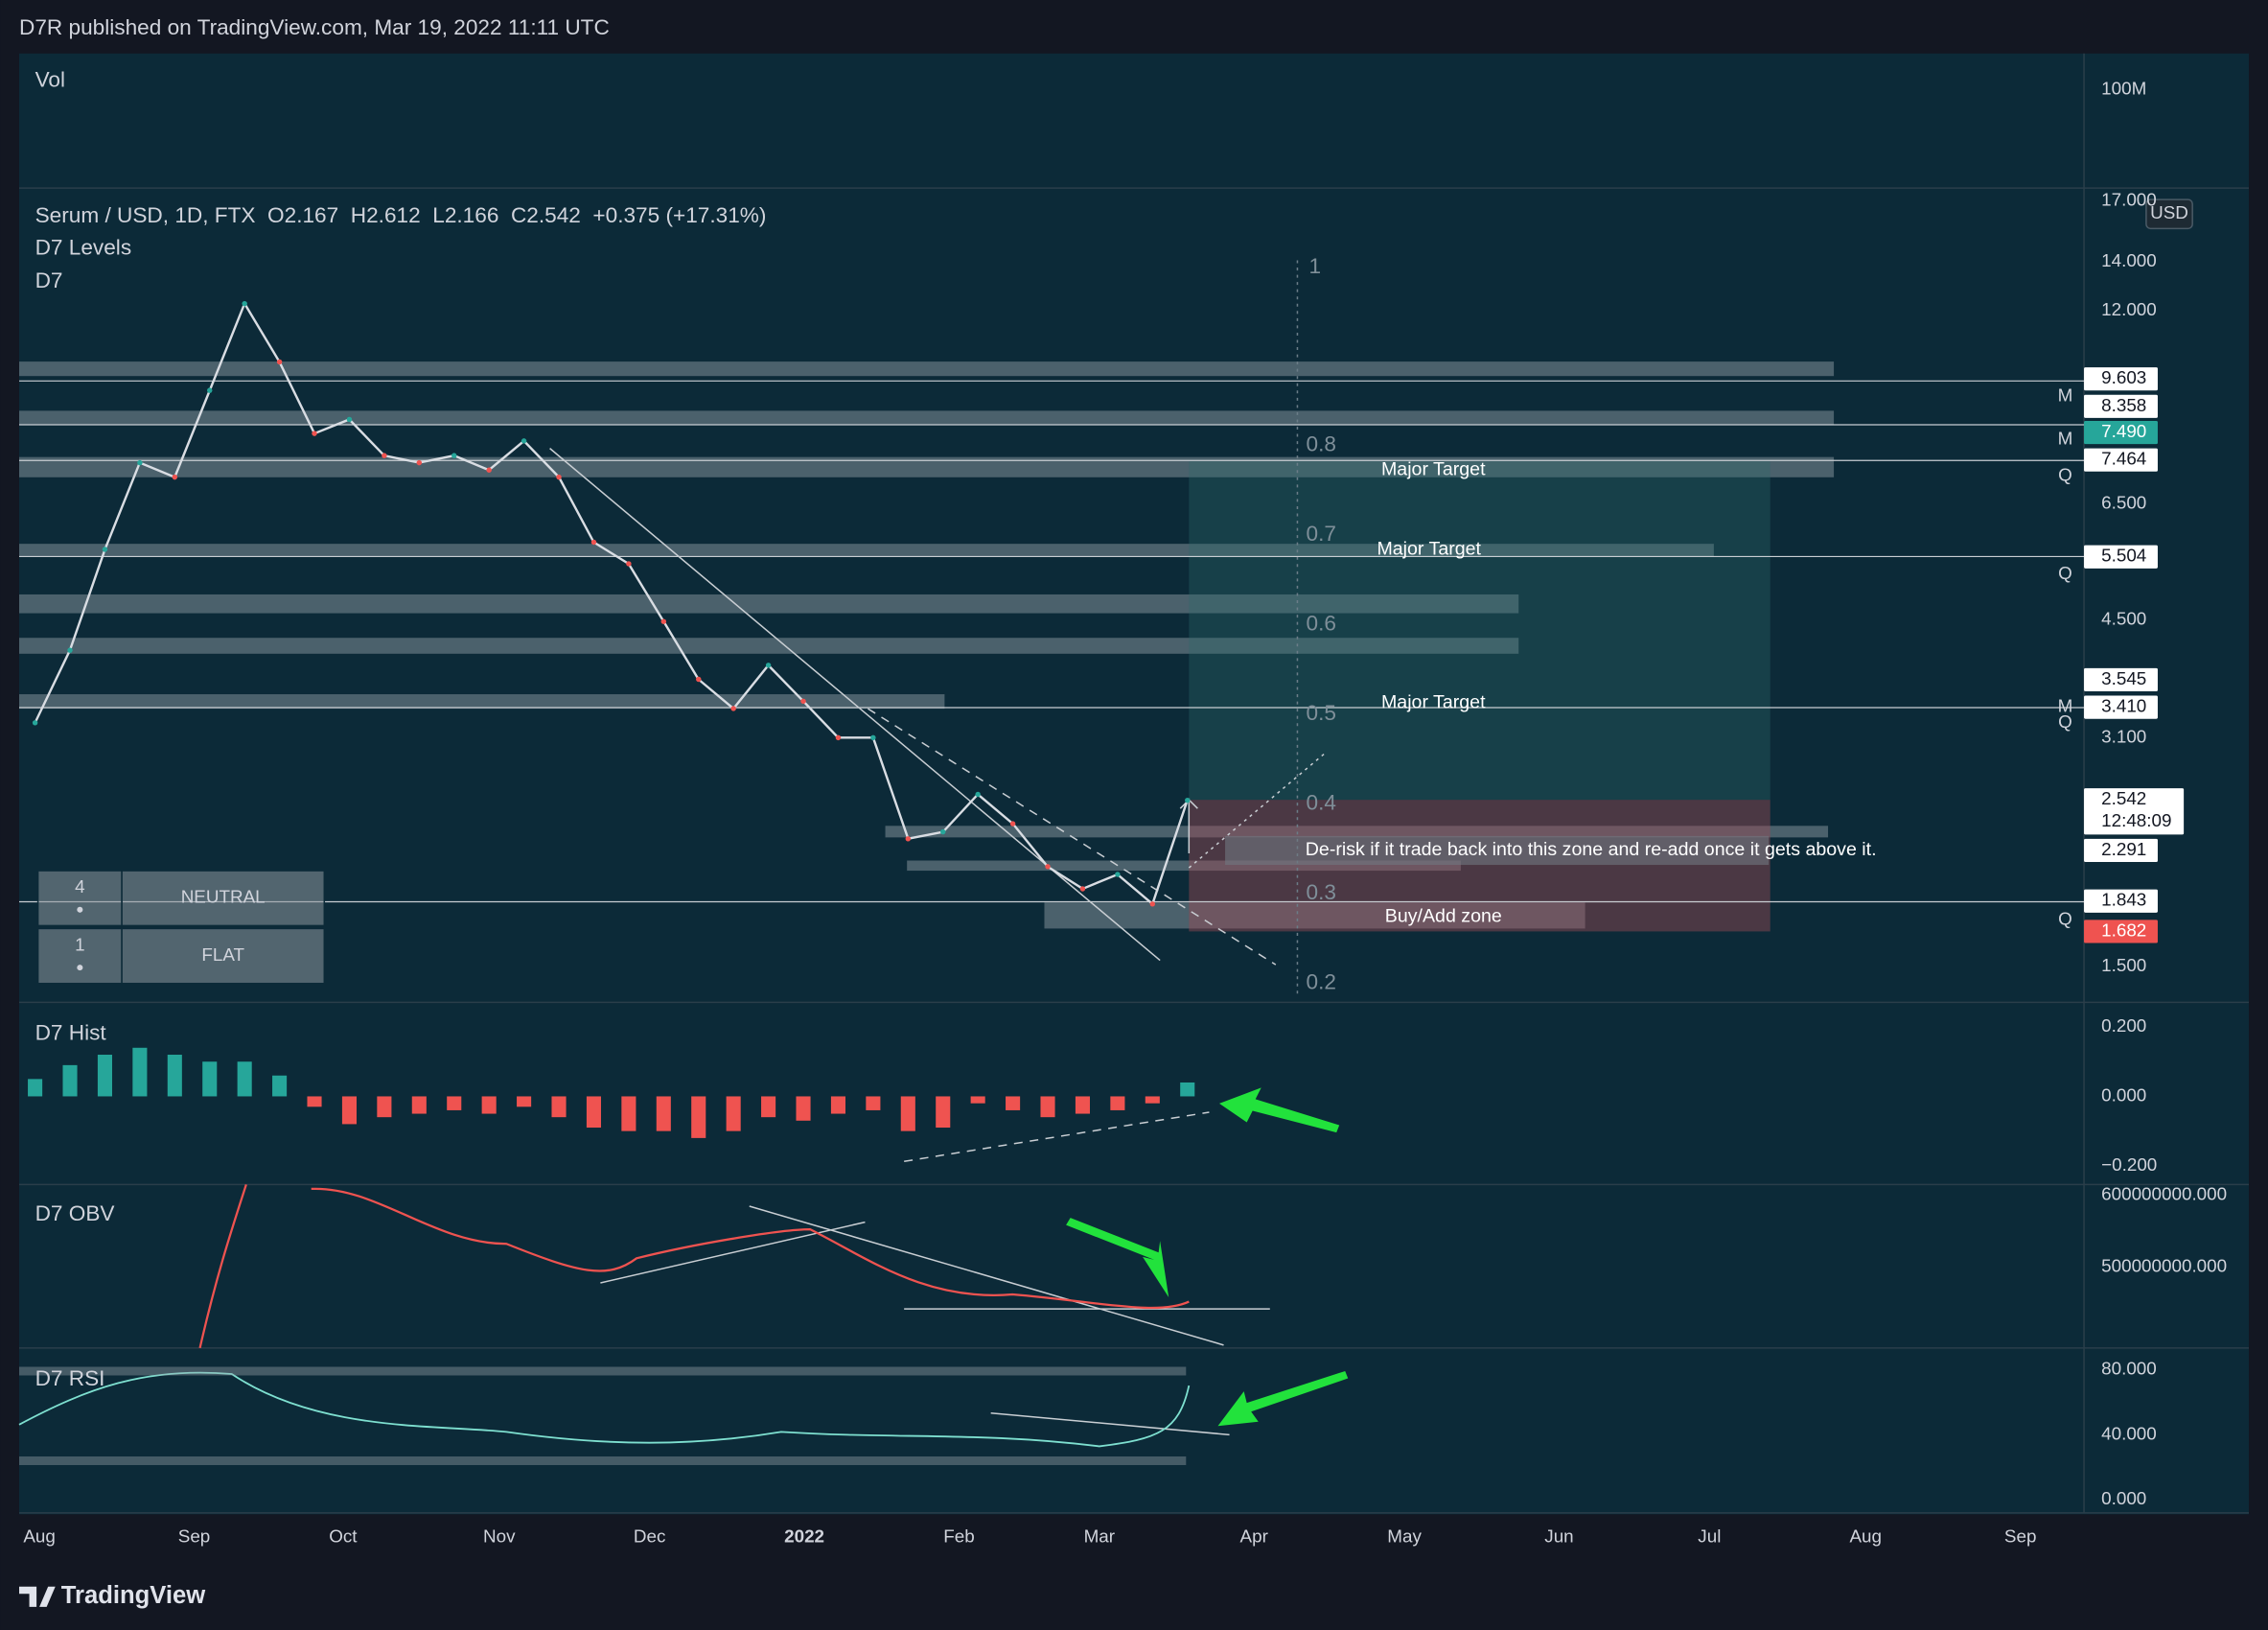 The width and height of the screenshot is (2268, 1630). What do you see at coordinates (2123, 431) in the screenshot?
I see `level-label: 7.490` at bounding box center [2123, 431].